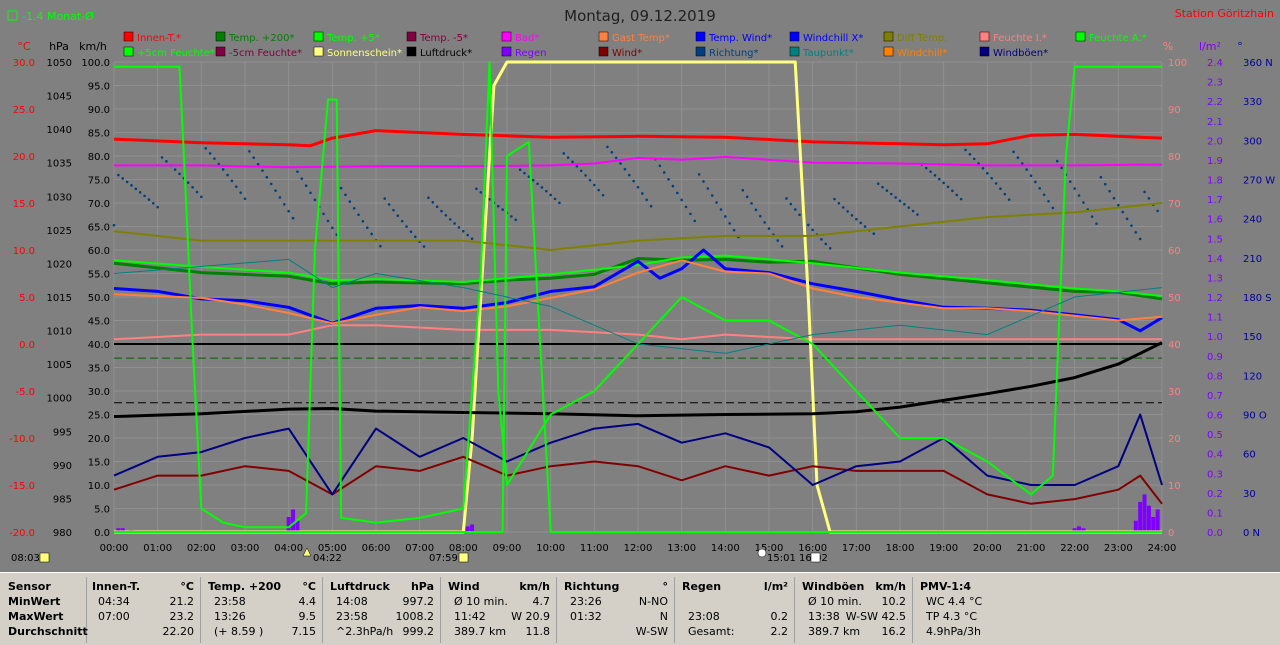 This screenshot has width=1280, height=645. I want to click on stats-cell-label: 13:26, so click(230, 616).